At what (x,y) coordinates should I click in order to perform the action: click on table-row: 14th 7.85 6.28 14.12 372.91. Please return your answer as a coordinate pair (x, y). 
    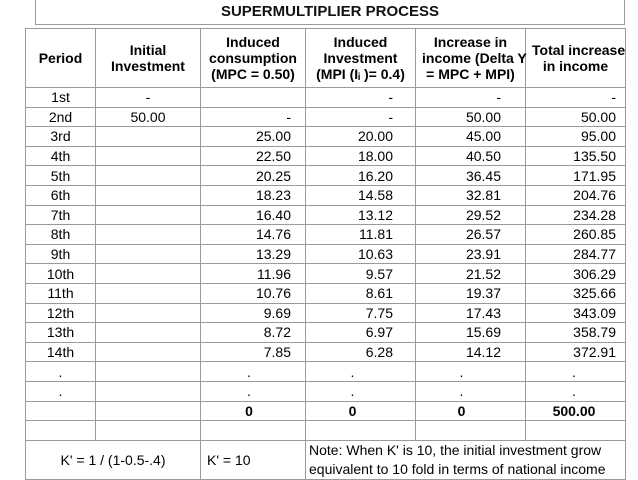
    Looking at the image, I should click on (325, 352).